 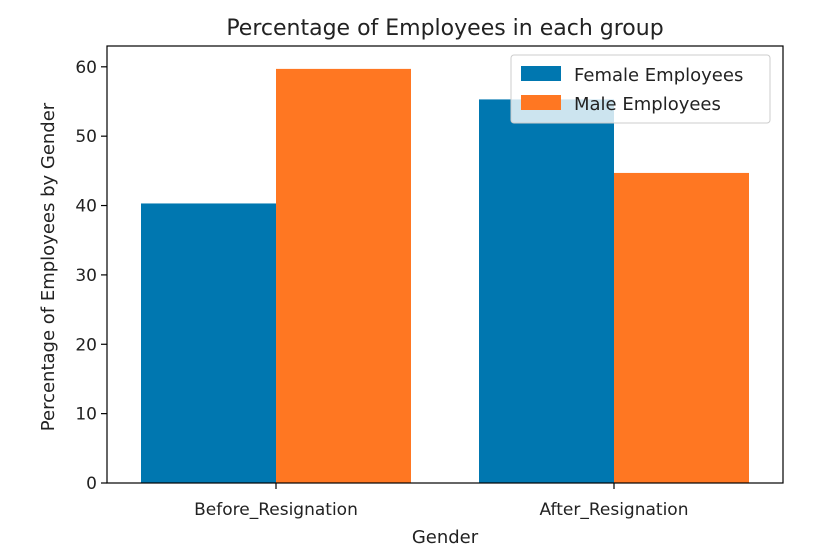 I want to click on y-tick-label: 40, so click(x=86, y=207).